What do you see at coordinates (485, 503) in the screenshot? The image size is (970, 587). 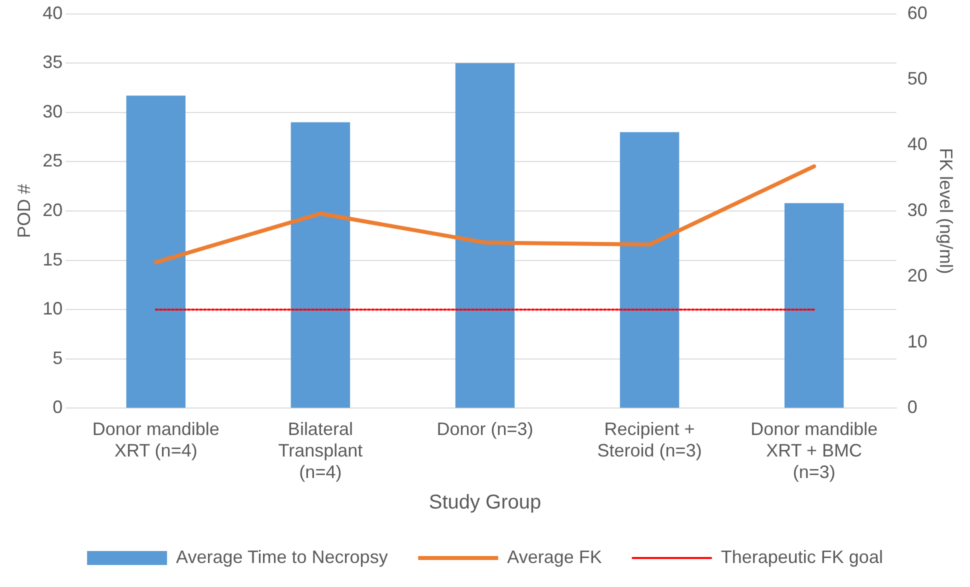 I see `x-axis-title: Study Group` at bounding box center [485, 503].